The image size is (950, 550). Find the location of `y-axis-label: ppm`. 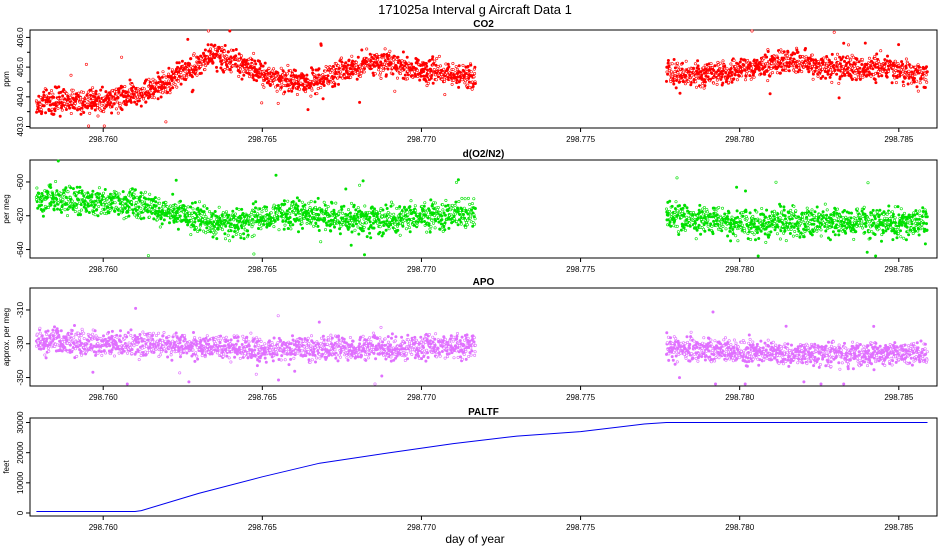

y-axis-label: ppm is located at coordinates (6, 79).